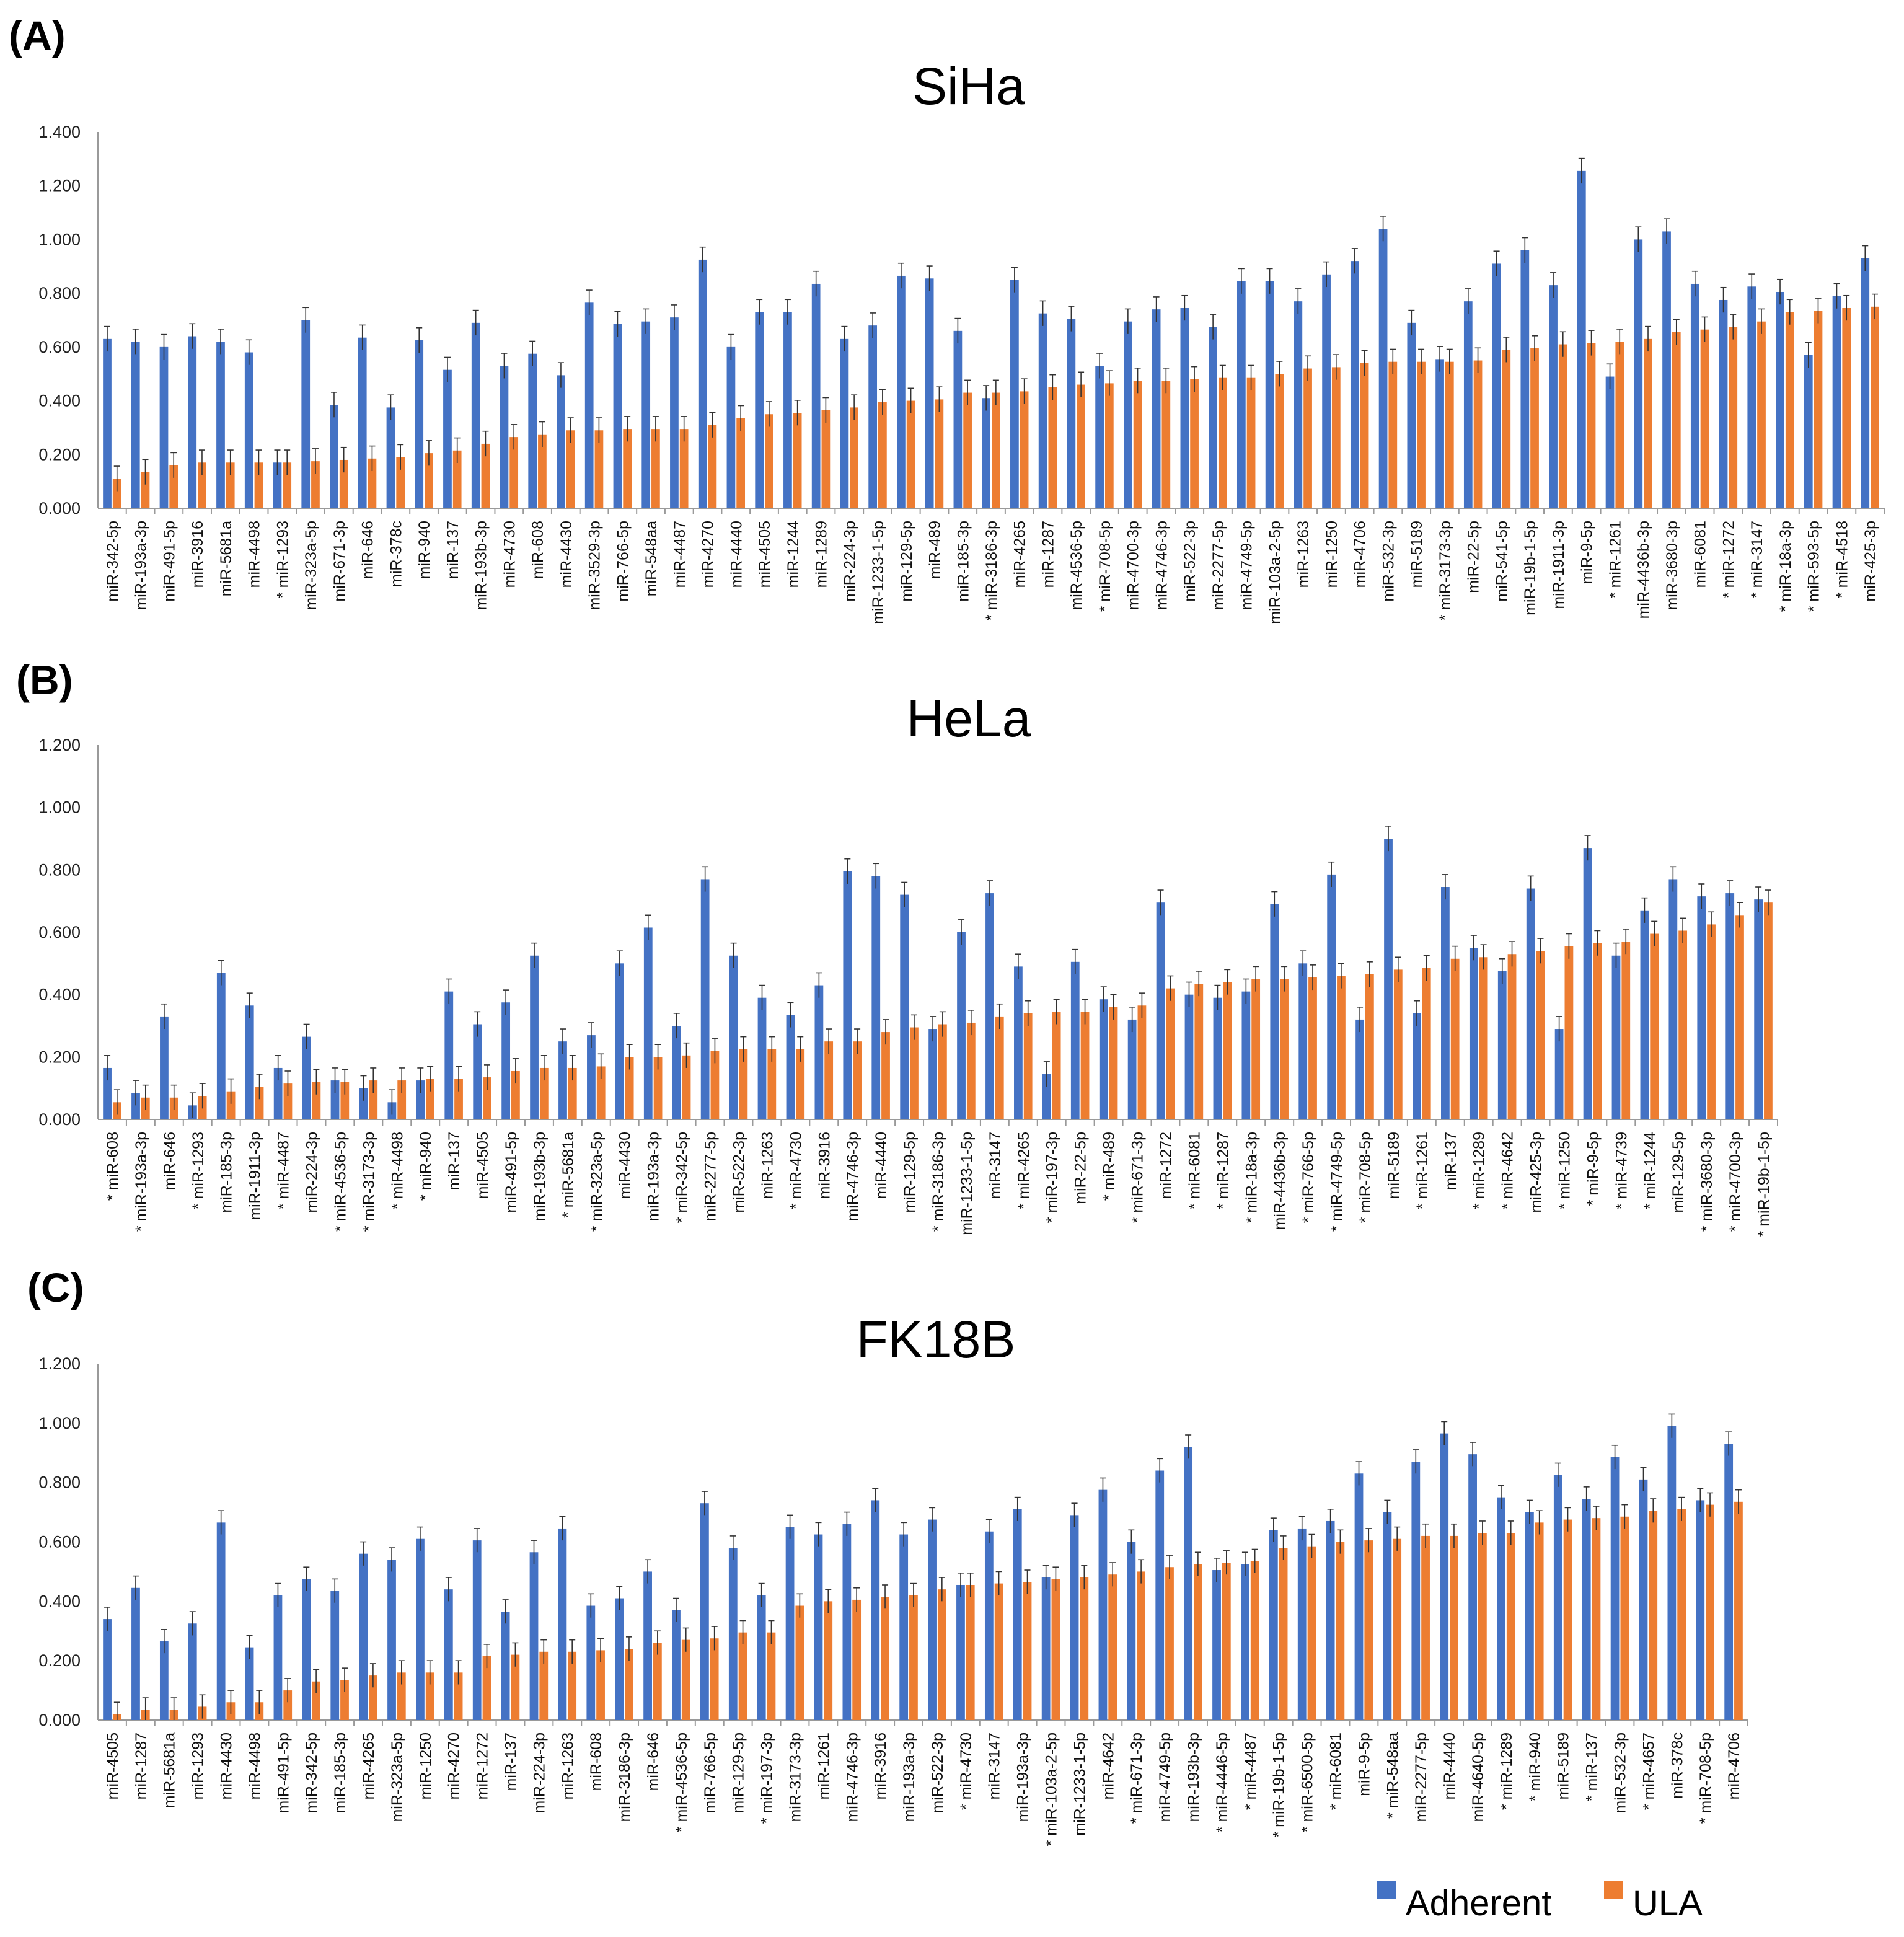  What do you see at coordinates (1387, 1616) in the screenshot?
I see `bar-adherent-star-mir-548aa` at bounding box center [1387, 1616].